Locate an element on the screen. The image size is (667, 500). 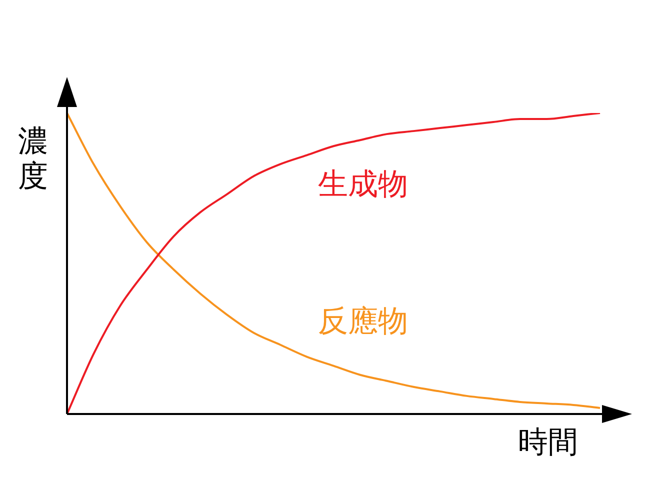
x-axis-title: 時間 is located at coordinates (548, 442).